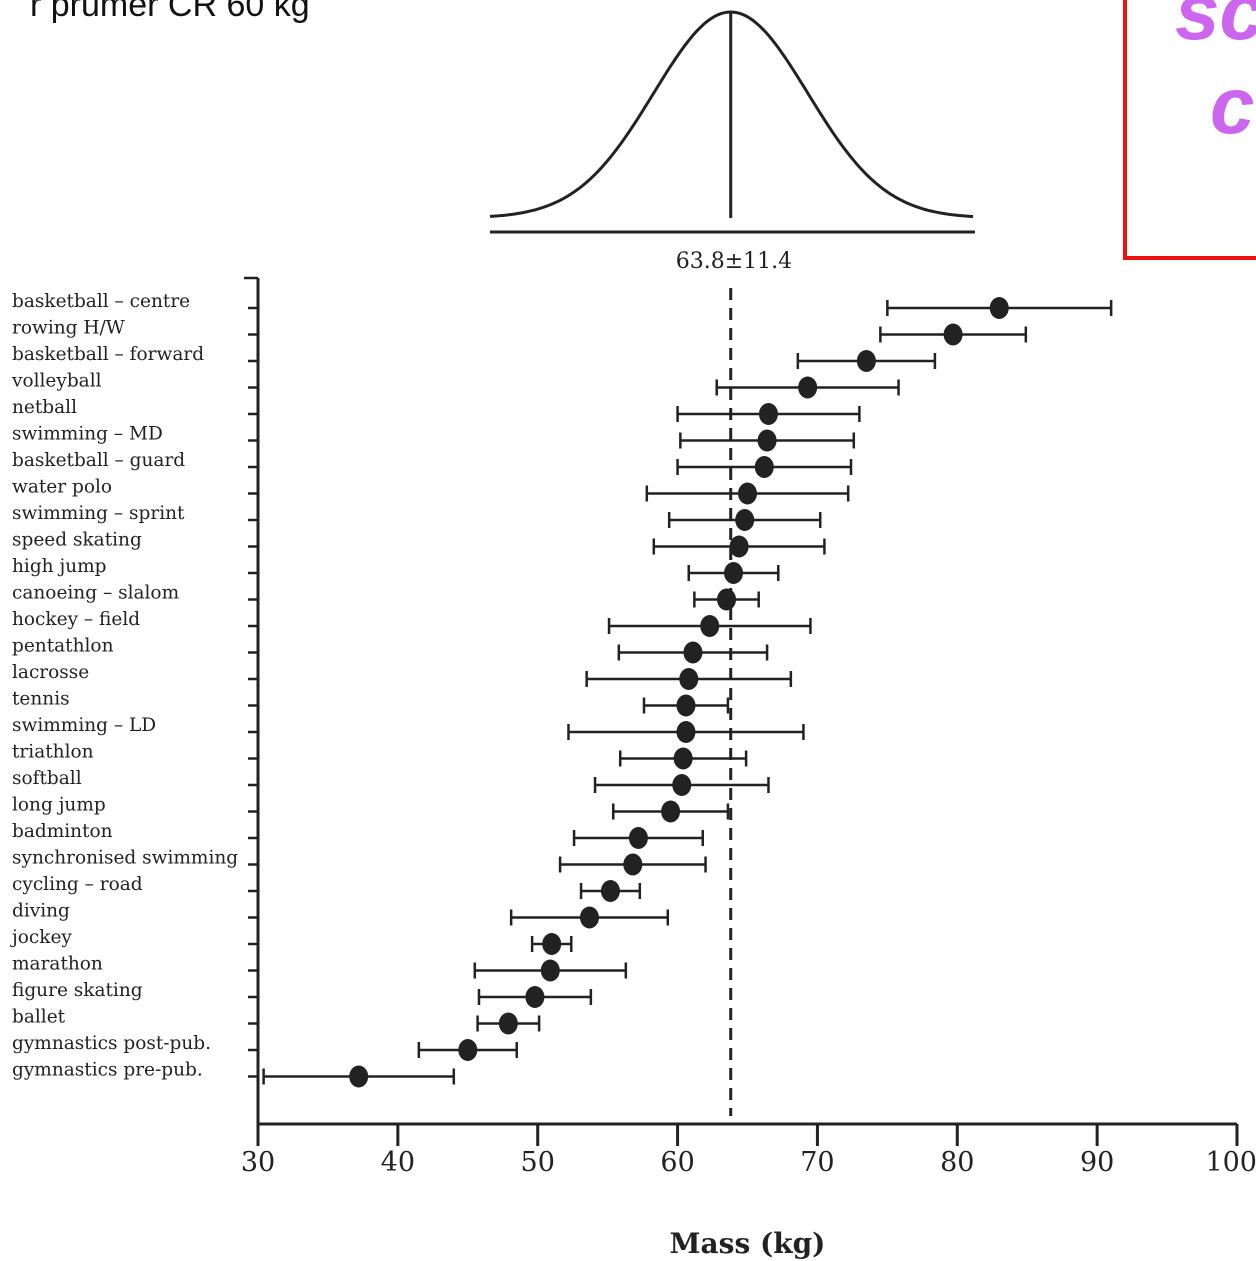 The height and width of the screenshot is (1261, 1256). What do you see at coordinates (41, 699) in the screenshot?
I see `category-label: tennis` at bounding box center [41, 699].